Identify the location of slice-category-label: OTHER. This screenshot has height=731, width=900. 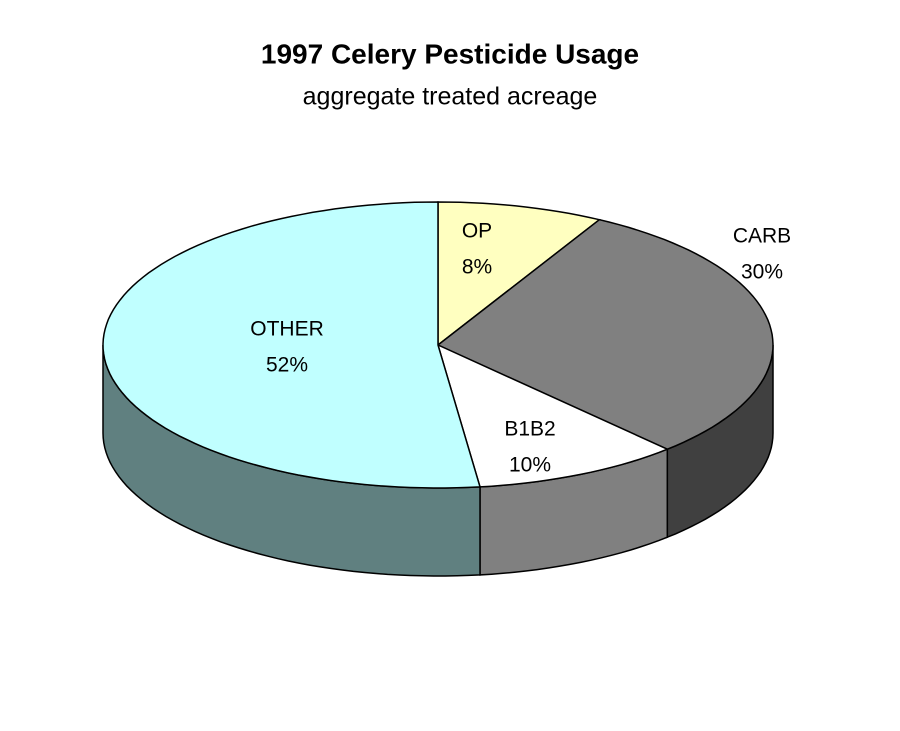
(287, 329).